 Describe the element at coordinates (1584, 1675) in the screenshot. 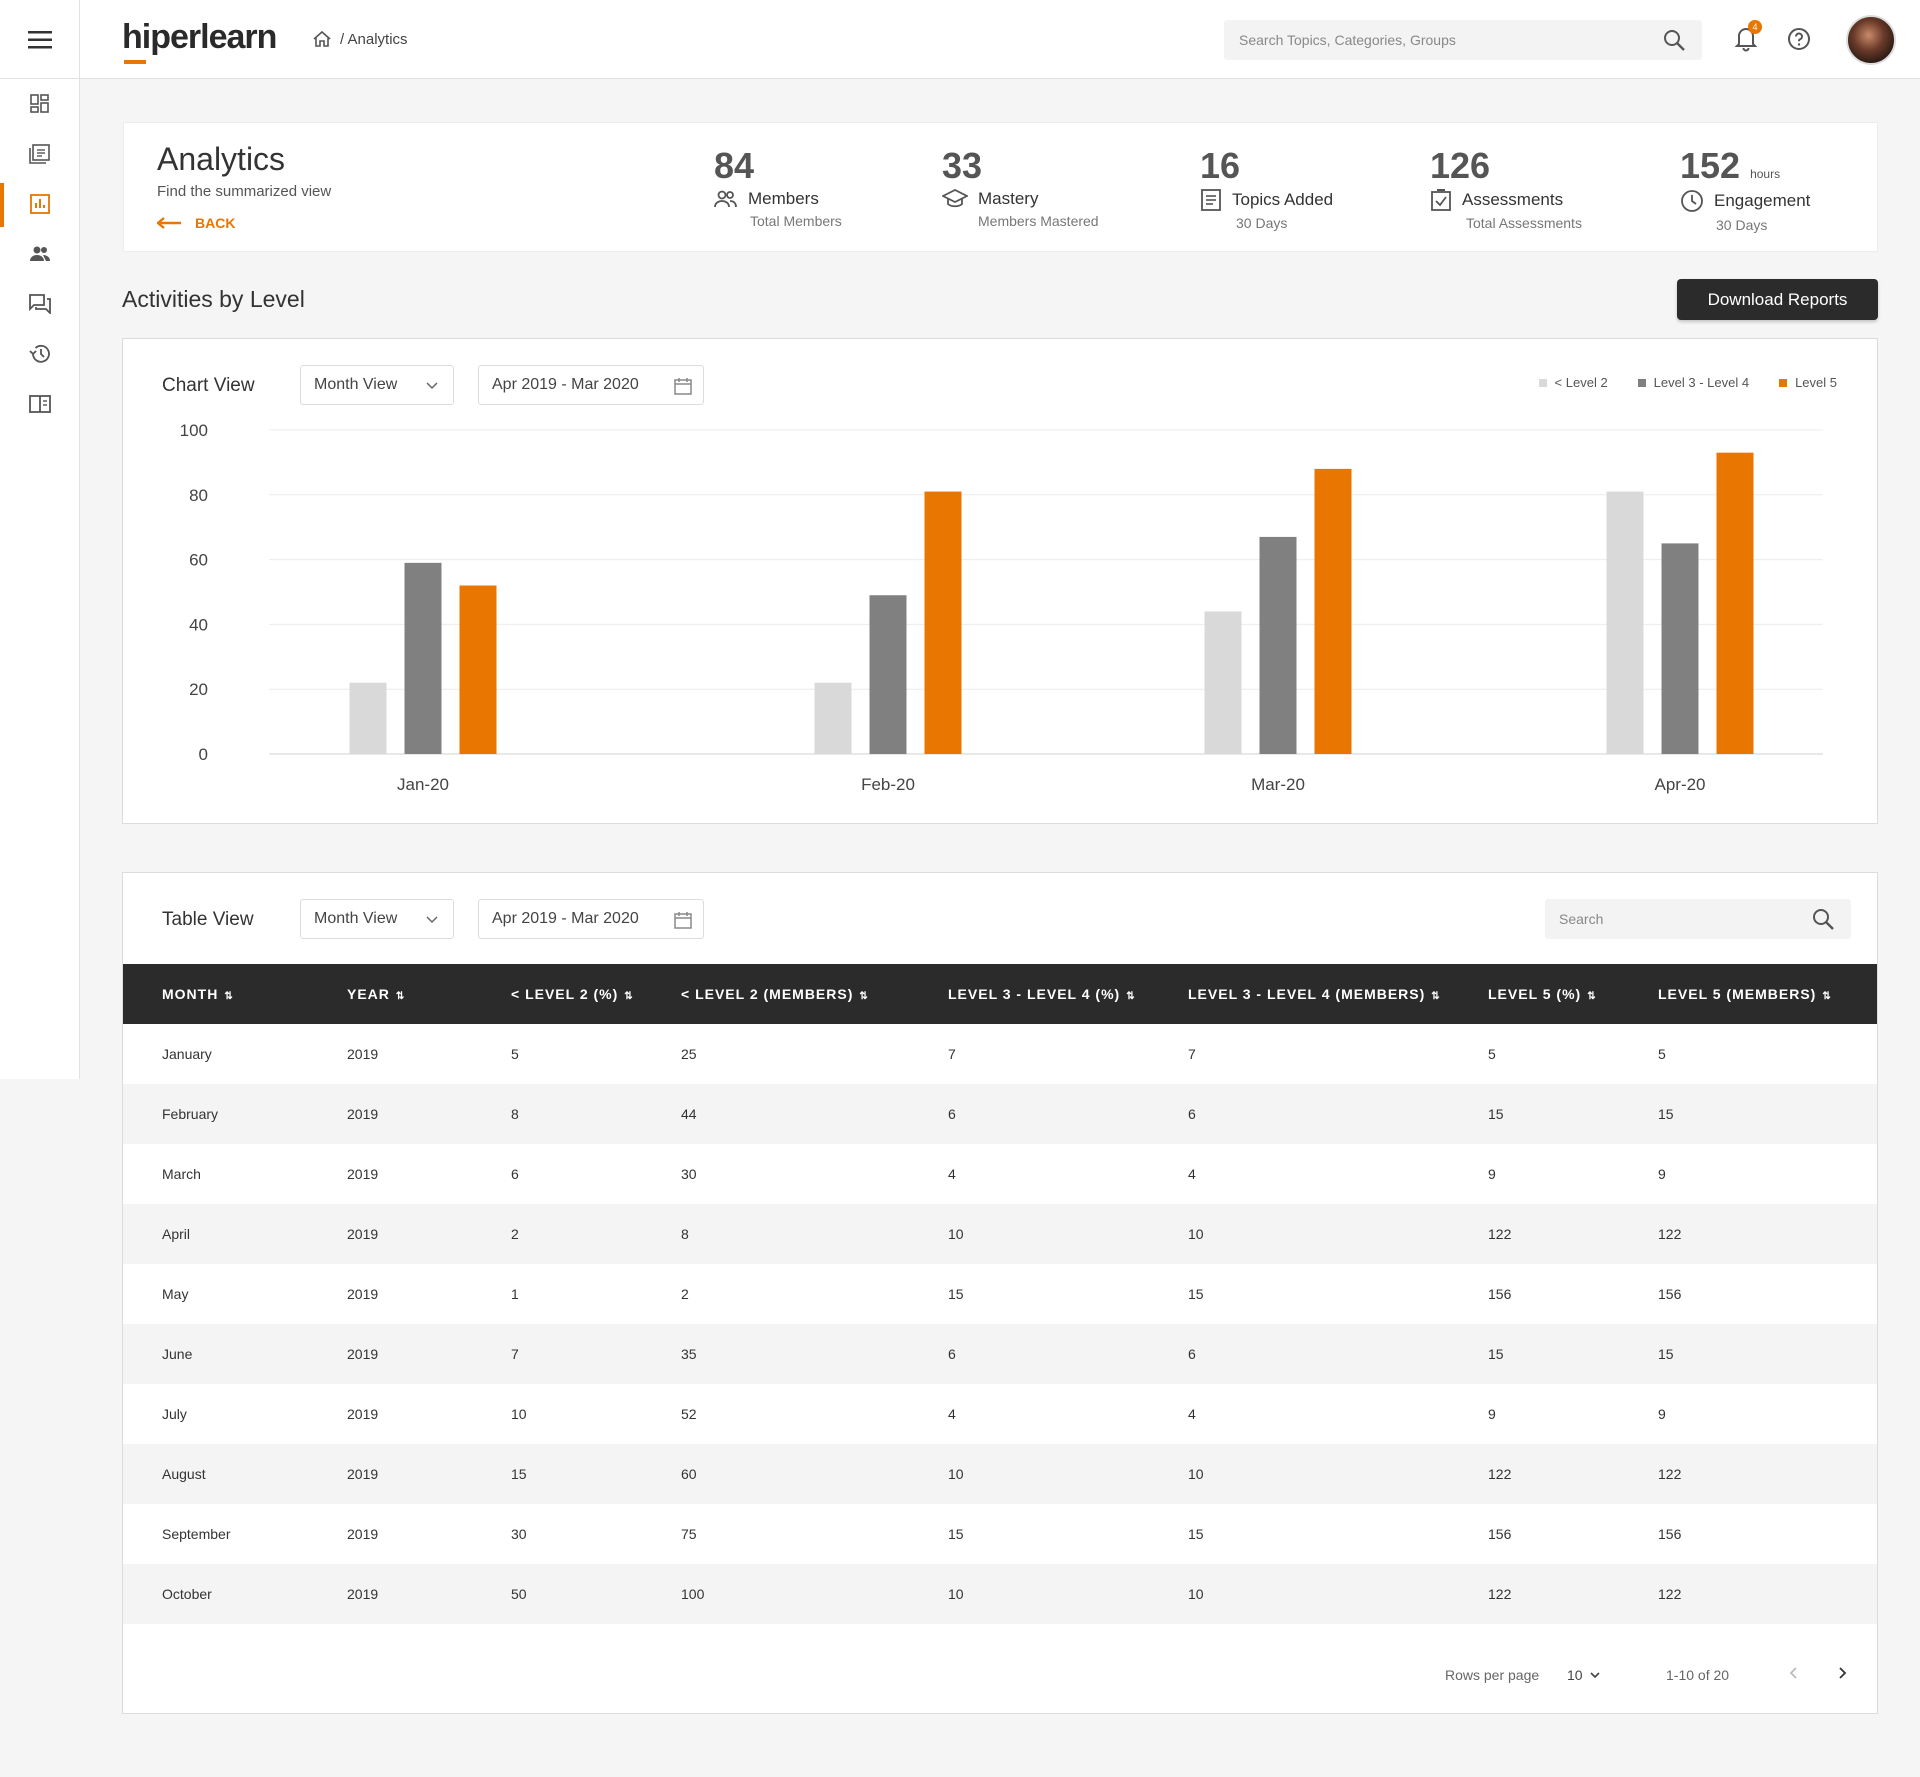

I see `rows-per-page-select: 10` at that location.